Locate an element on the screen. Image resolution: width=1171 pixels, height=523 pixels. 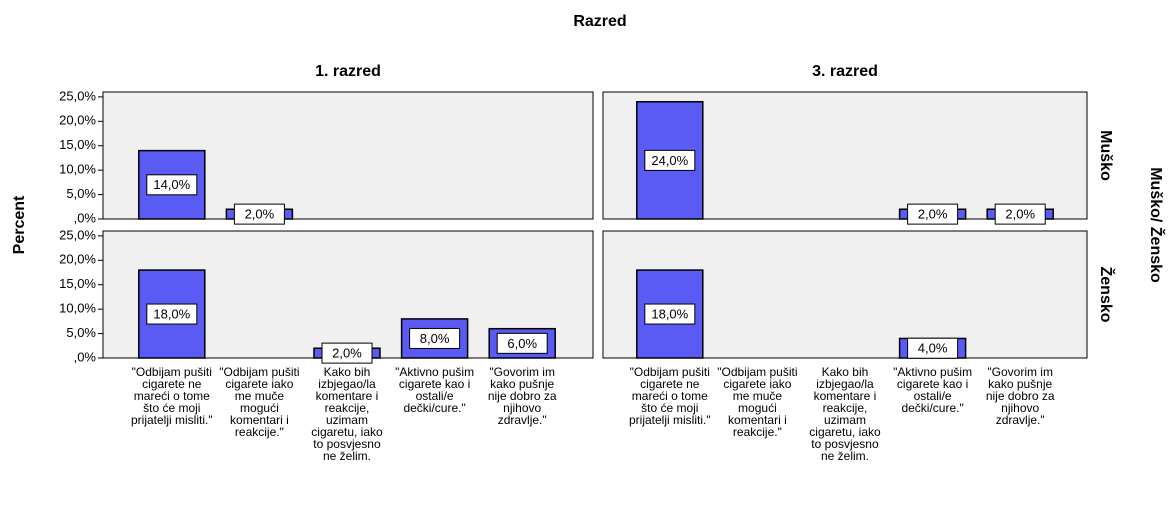
value-label: 14,0% is located at coordinates (171, 184).